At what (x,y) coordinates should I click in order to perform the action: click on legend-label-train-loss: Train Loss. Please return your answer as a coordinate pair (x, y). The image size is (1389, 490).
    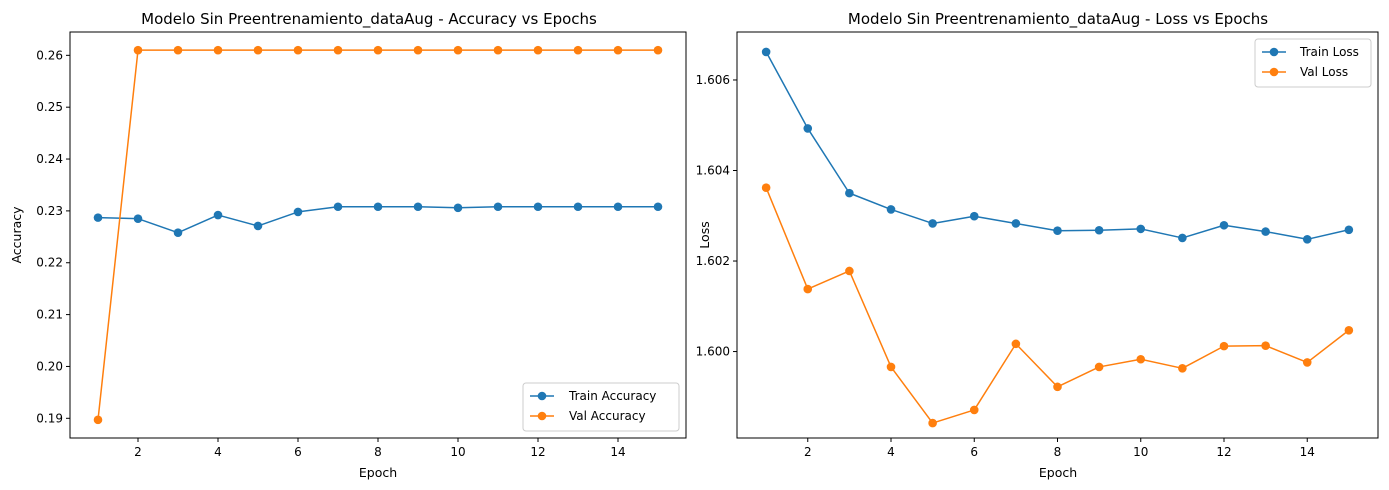
    Looking at the image, I should click on (1329, 52).